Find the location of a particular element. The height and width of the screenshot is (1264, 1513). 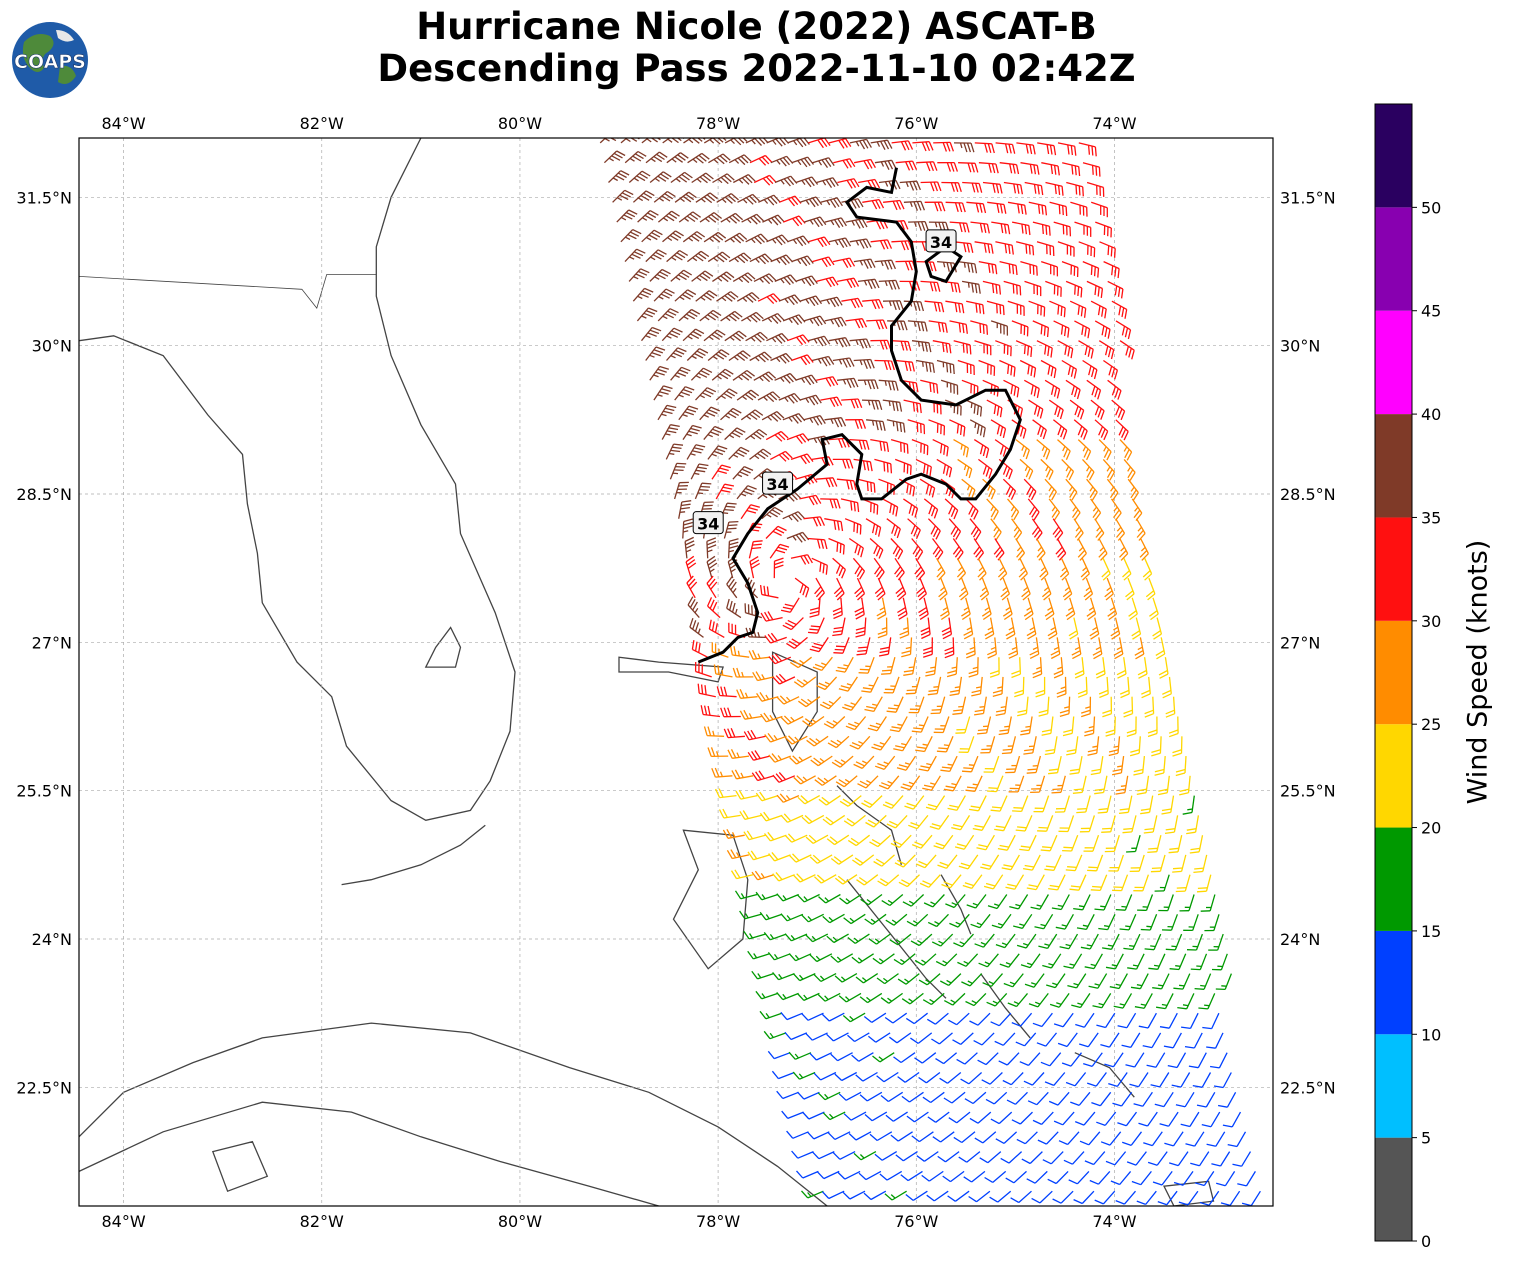

title-line-1: Hurricane Nicole (2022) ASCAT-B is located at coordinates (756, 26).